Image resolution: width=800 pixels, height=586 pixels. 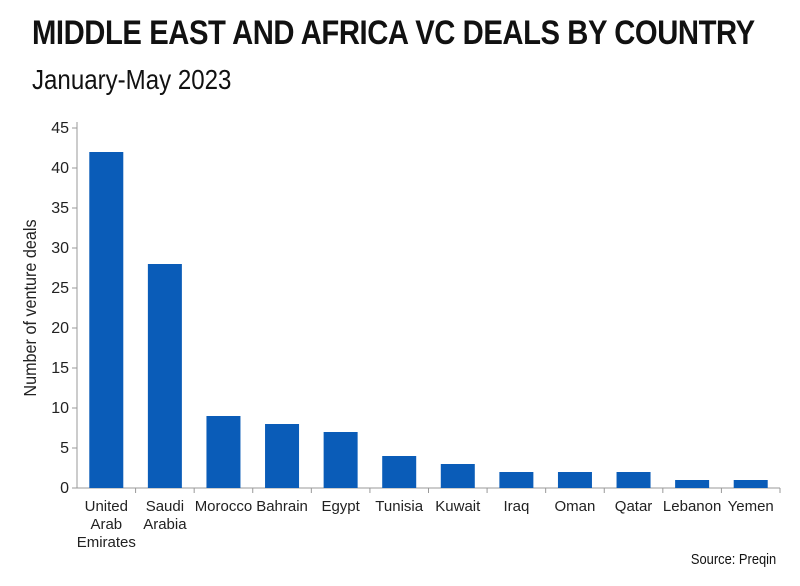 What do you see at coordinates (60, 368) in the screenshot?
I see `y-tick-label: 15` at bounding box center [60, 368].